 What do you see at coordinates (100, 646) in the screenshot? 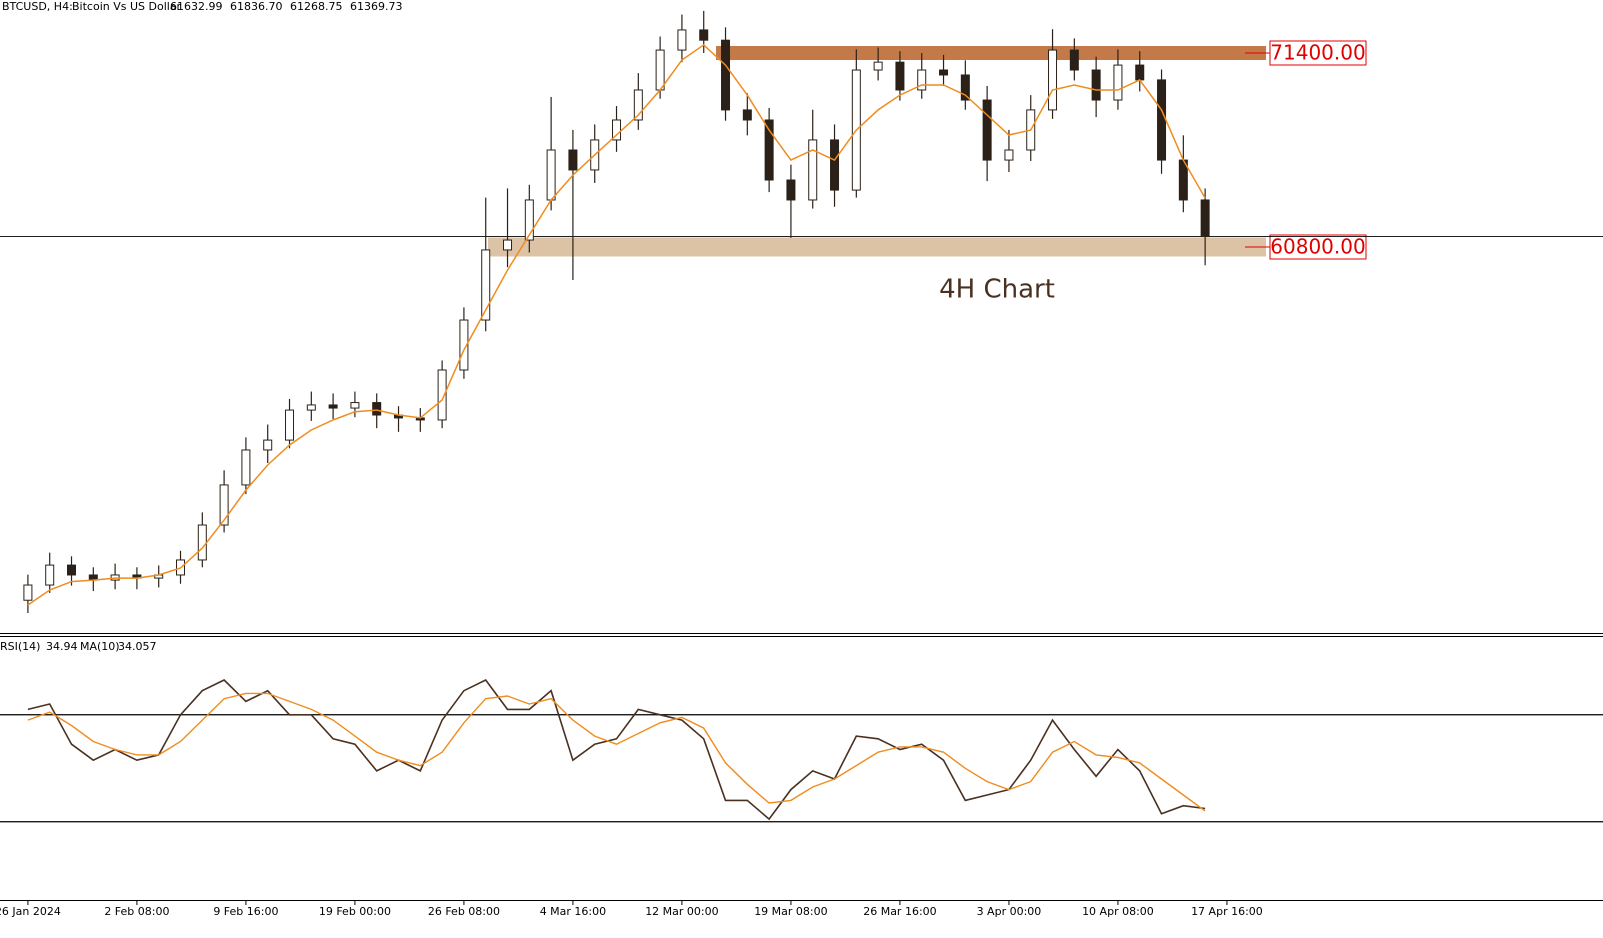
I see `rsi-ma-label: MA(10)` at bounding box center [100, 646].